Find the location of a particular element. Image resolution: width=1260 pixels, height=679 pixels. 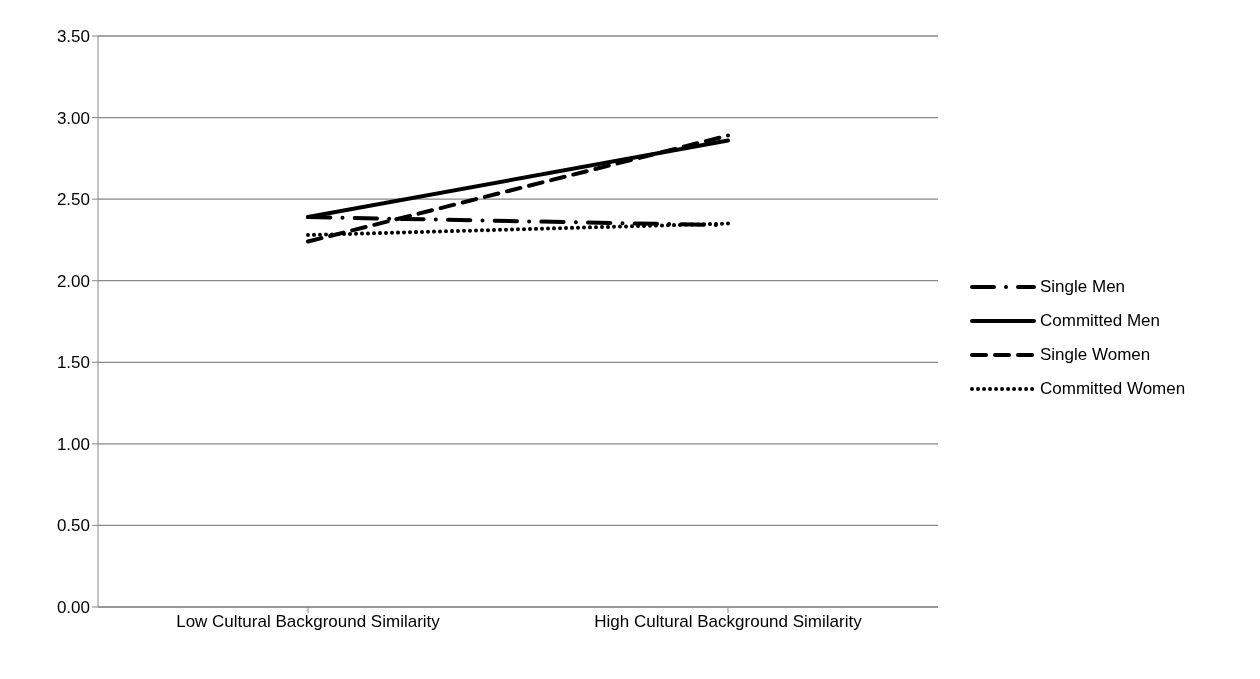

y-tick-label: 1.50 is located at coordinates (73, 363).